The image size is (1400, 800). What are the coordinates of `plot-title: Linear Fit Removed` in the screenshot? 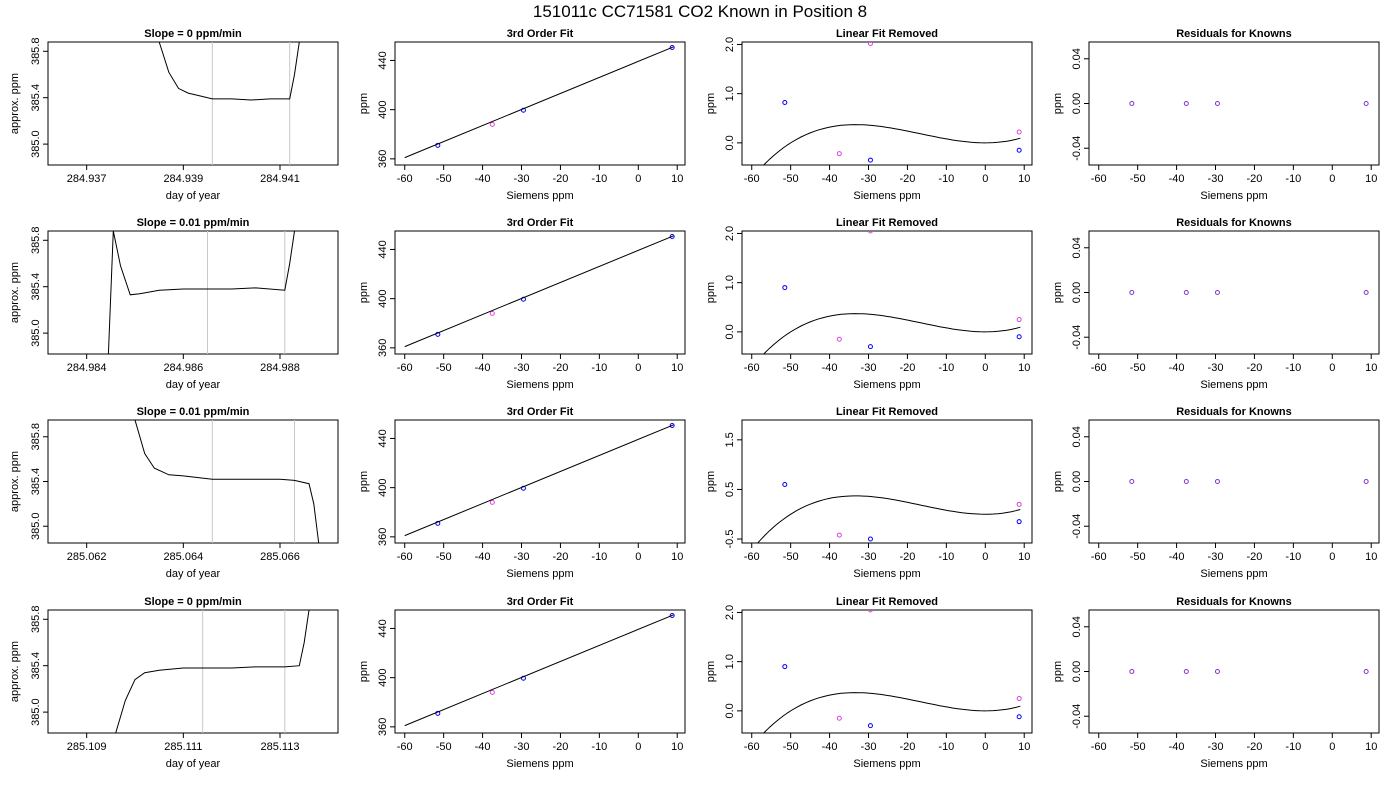 It's located at (887, 412).